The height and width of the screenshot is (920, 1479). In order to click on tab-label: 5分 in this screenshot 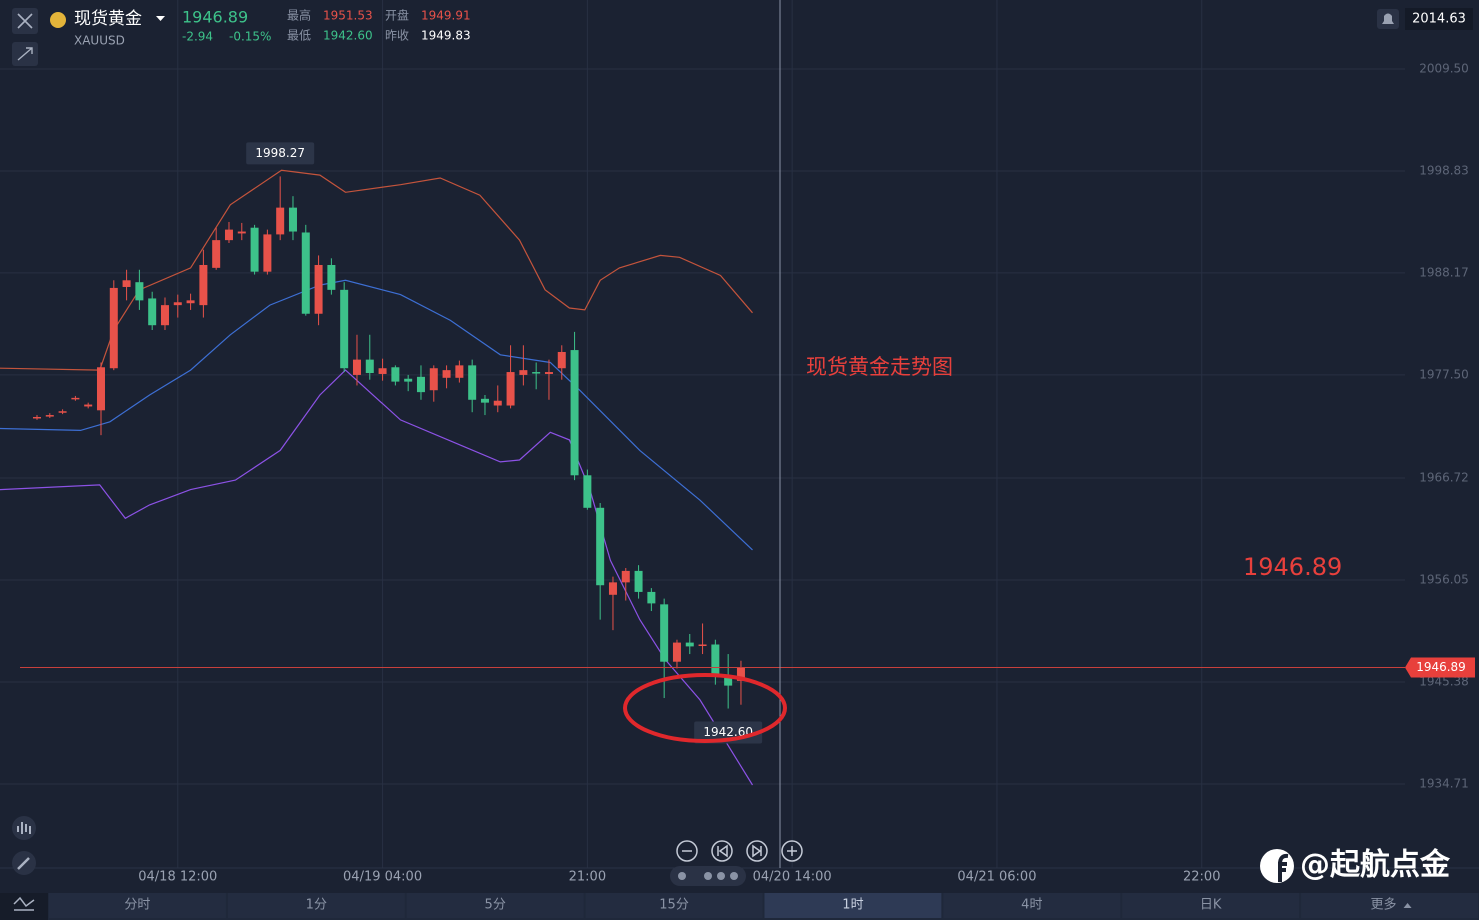, I will do `click(495, 905)`.